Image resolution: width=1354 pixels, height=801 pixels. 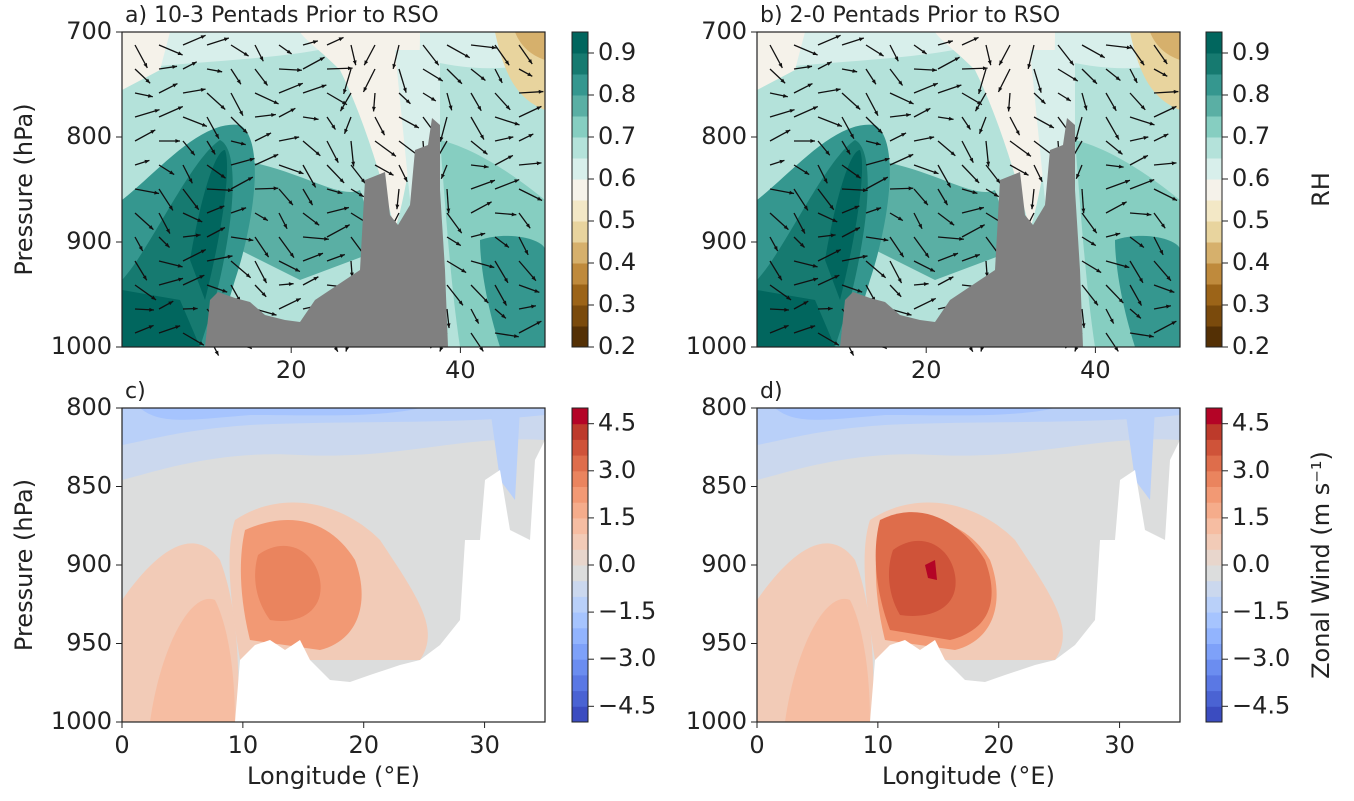 What do you see at coordinates (1261, 611) in the screenshot?
I see `colorbar-tick-label: −1.5` at bounding box center [1261, 611].